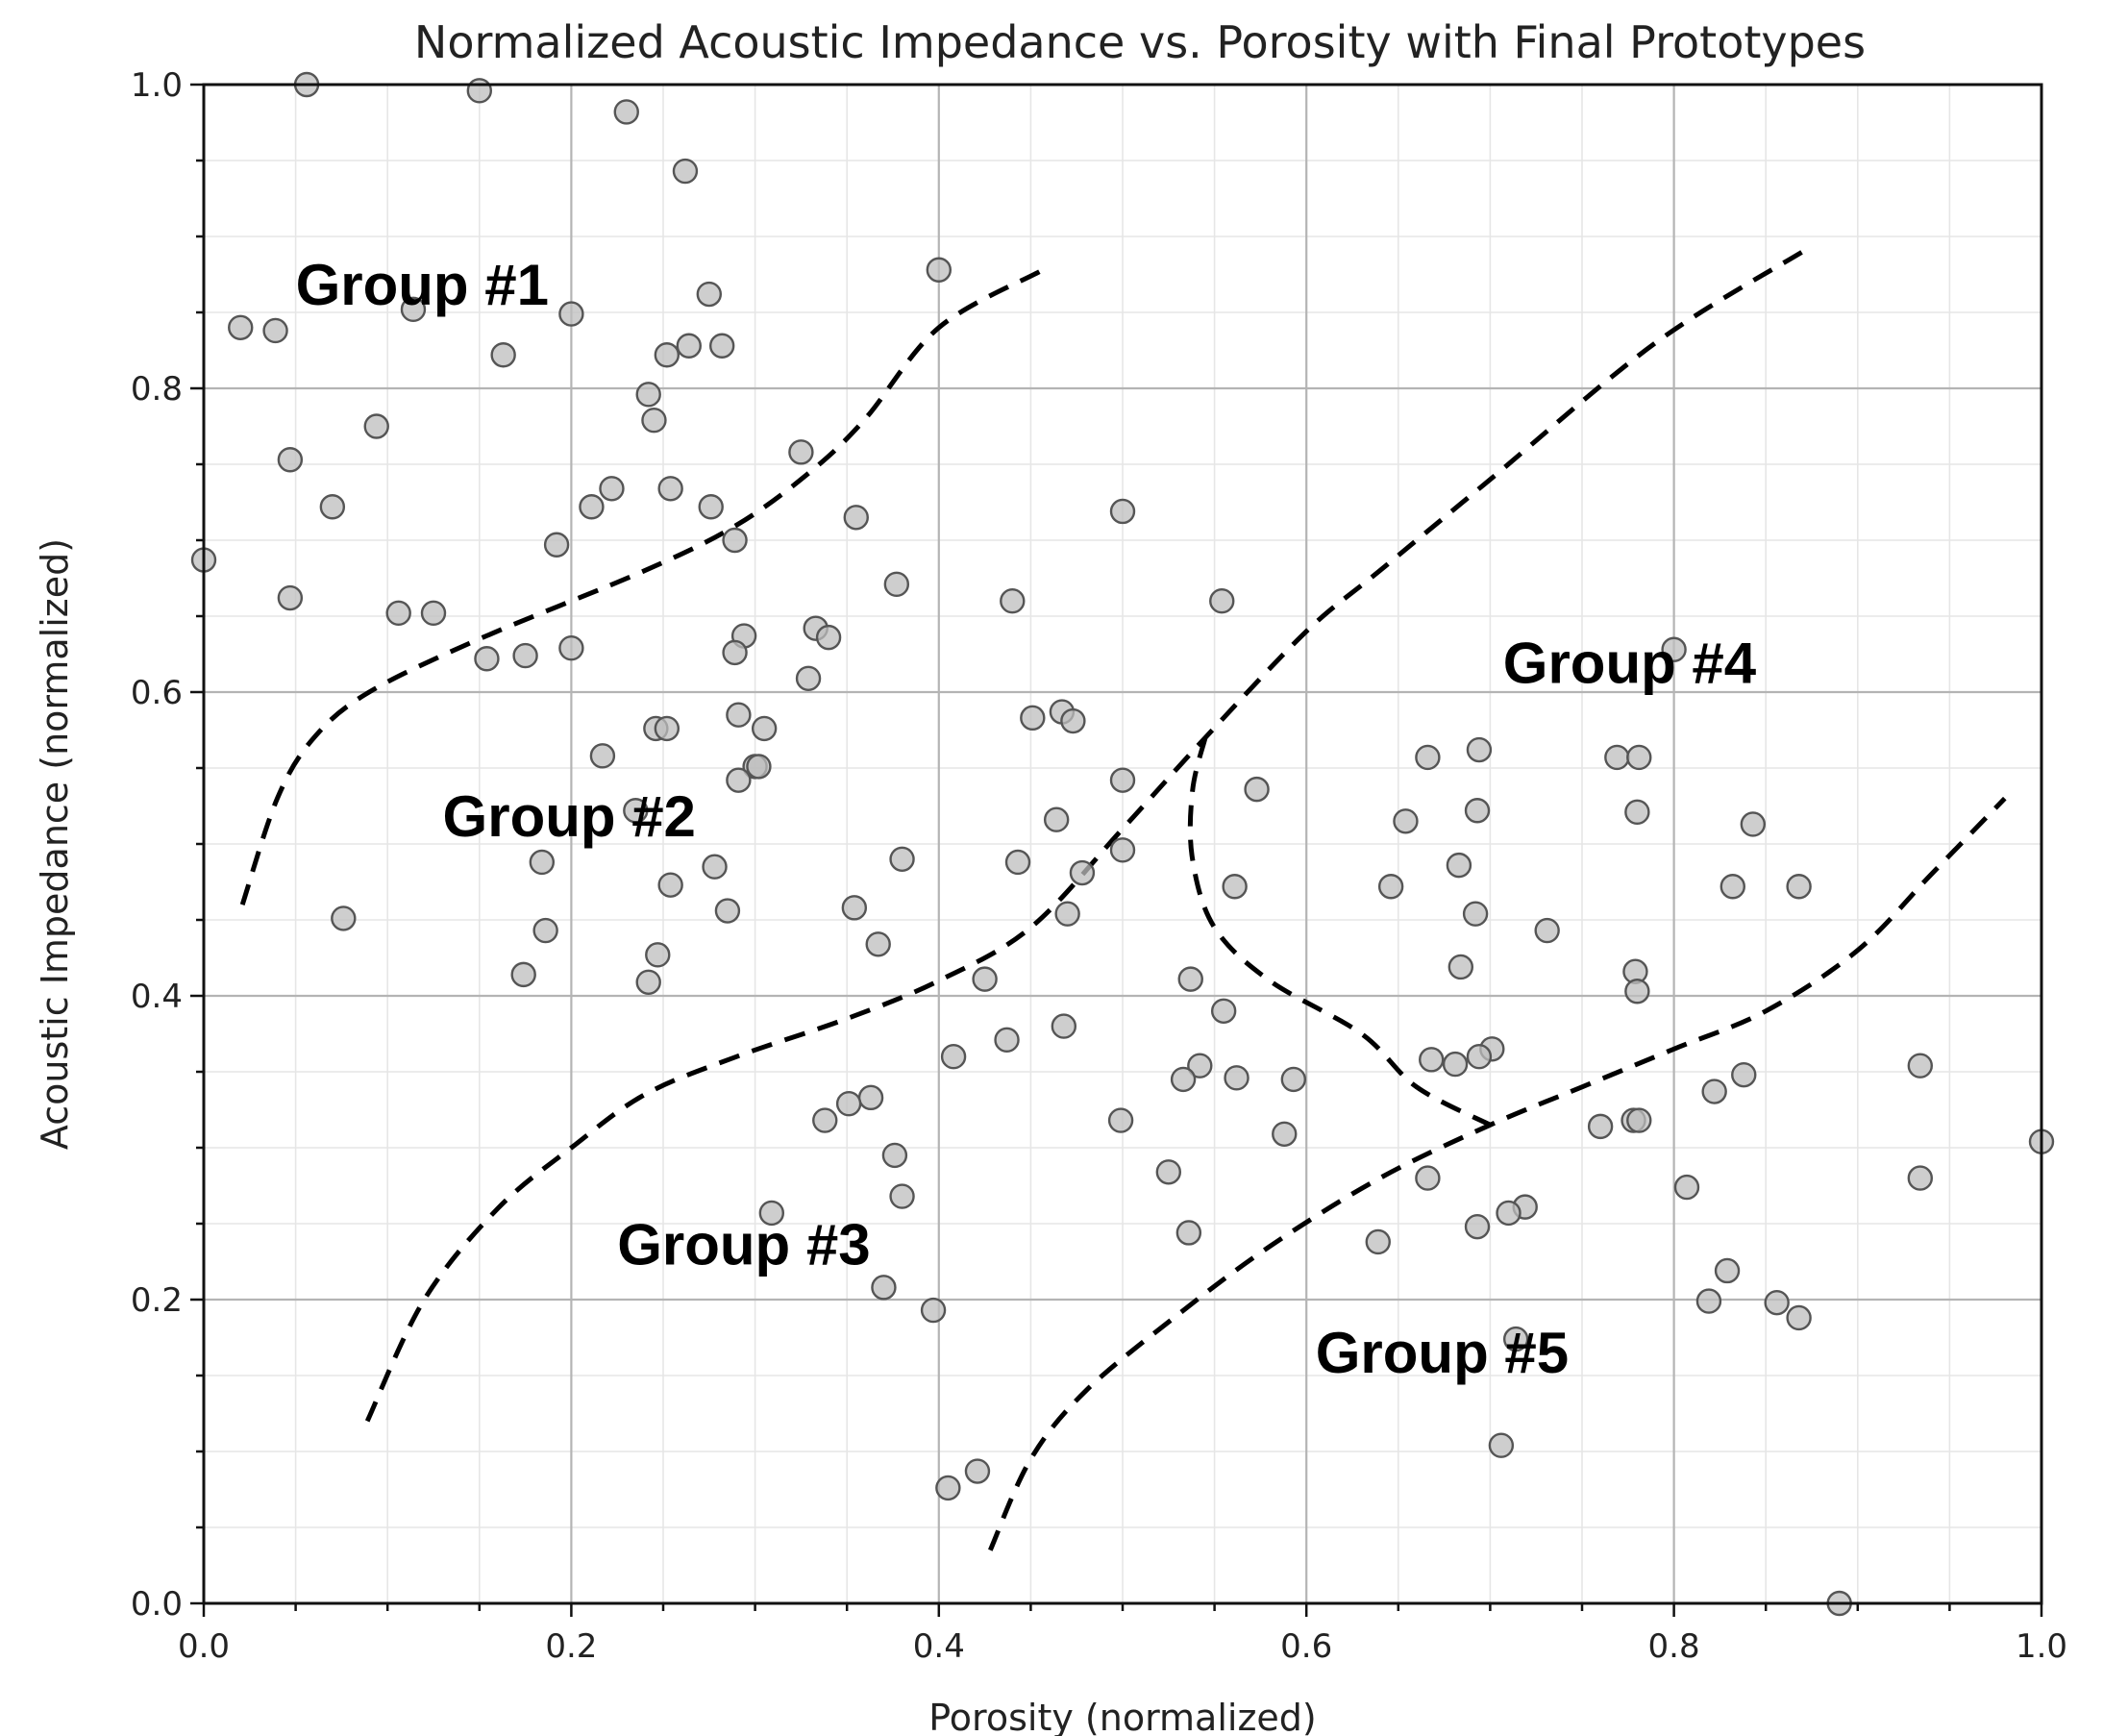 Image resolution: width=2103 pixels, height=1736 pixels. What do you see at coordinates (939, 1646) in the screenshot?
I see `x-tick-label: 0.4` at bounding box center [939, 1646].